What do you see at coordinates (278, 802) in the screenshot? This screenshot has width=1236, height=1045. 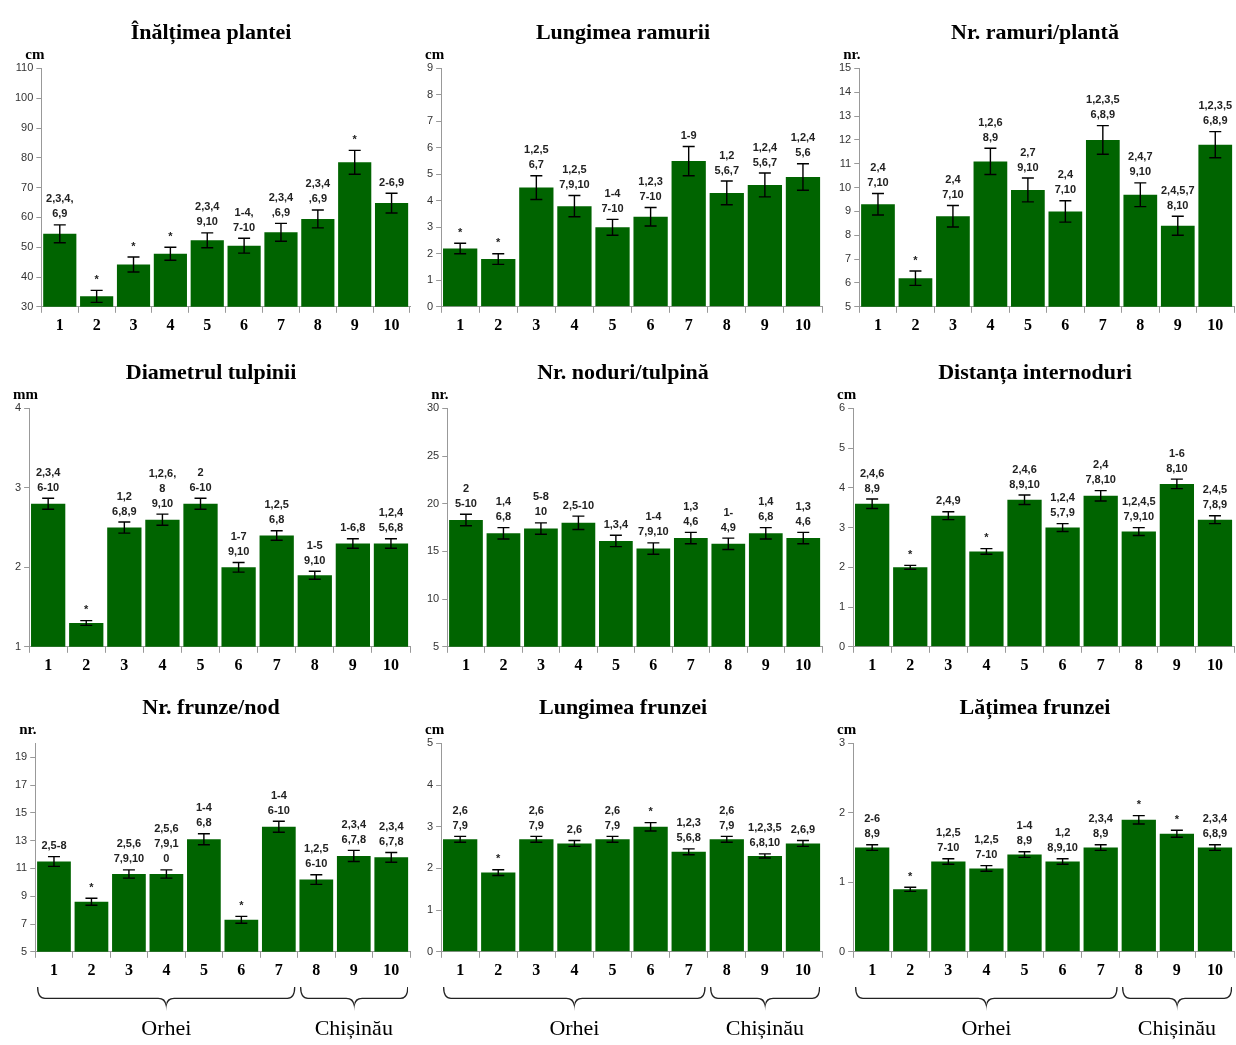 I see `annotation: 1-4 6-10` at bounding box center [278, 802].